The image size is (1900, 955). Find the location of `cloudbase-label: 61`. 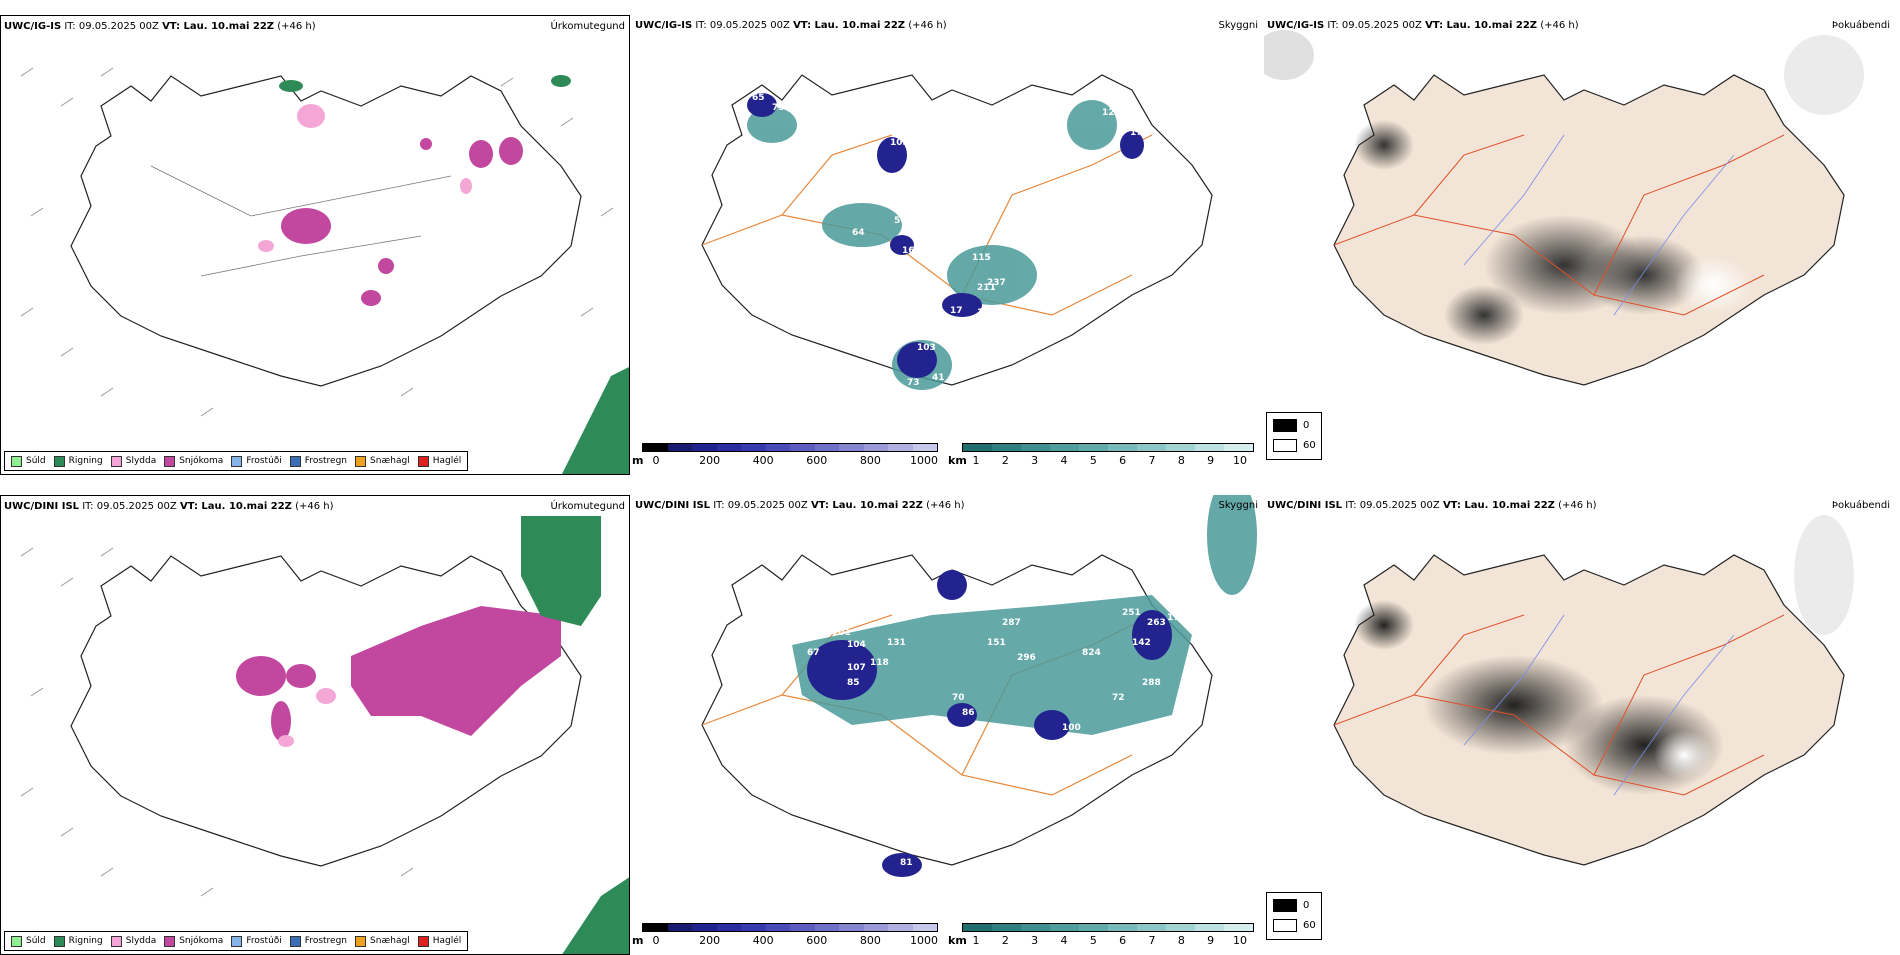

cloudbase-label: 61 is located at coordinates (876, 278).